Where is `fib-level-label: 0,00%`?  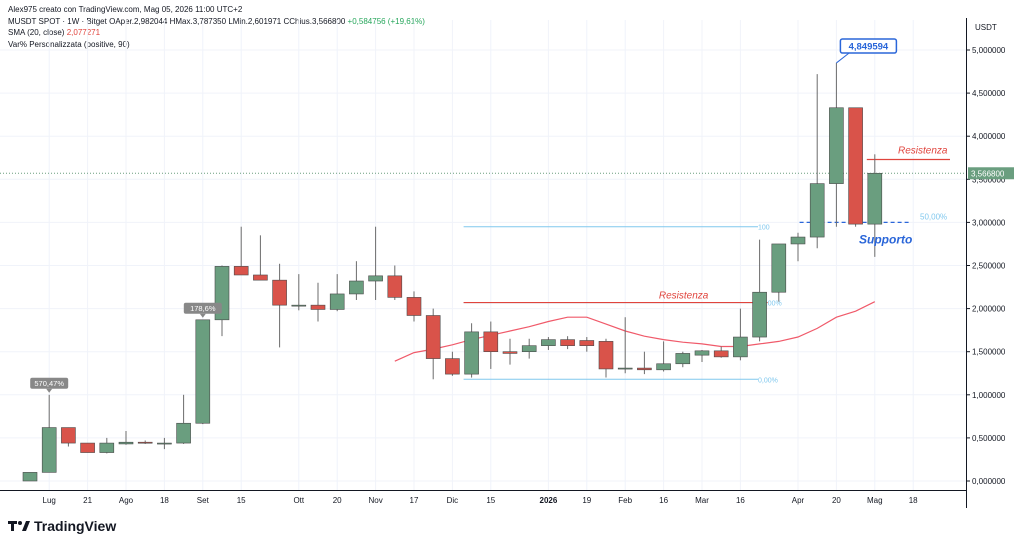
fib-level-label: 0,00% is located at coordinates (768, 380).